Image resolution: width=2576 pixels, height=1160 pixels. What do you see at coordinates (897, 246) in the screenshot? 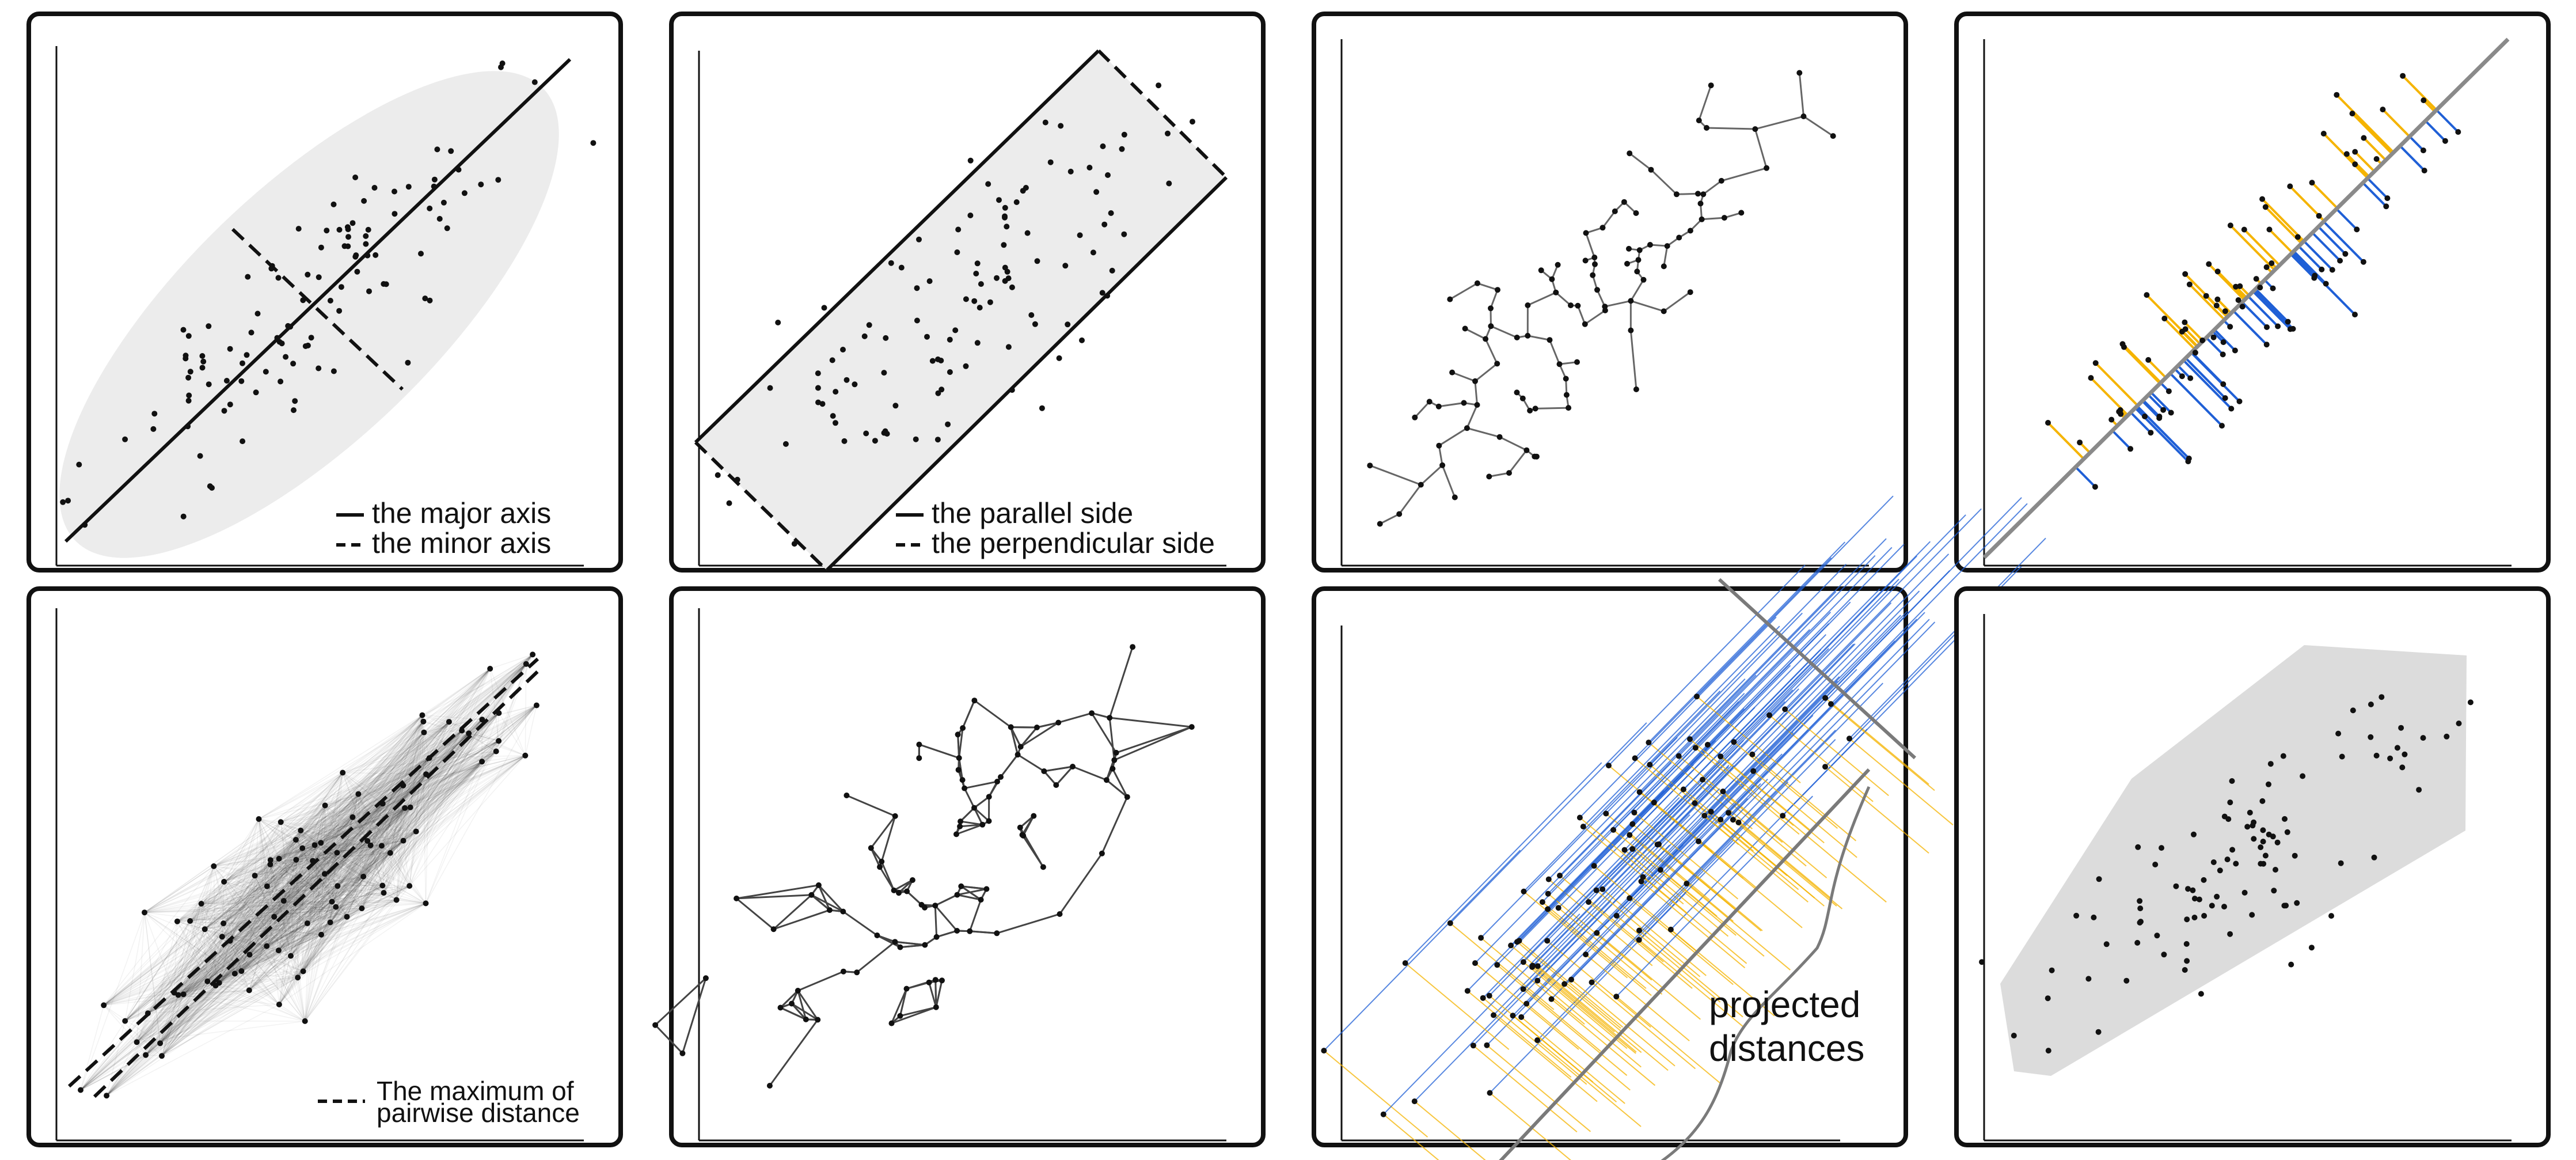
I see `parallel-side-top` at bounding box center [897, 246].